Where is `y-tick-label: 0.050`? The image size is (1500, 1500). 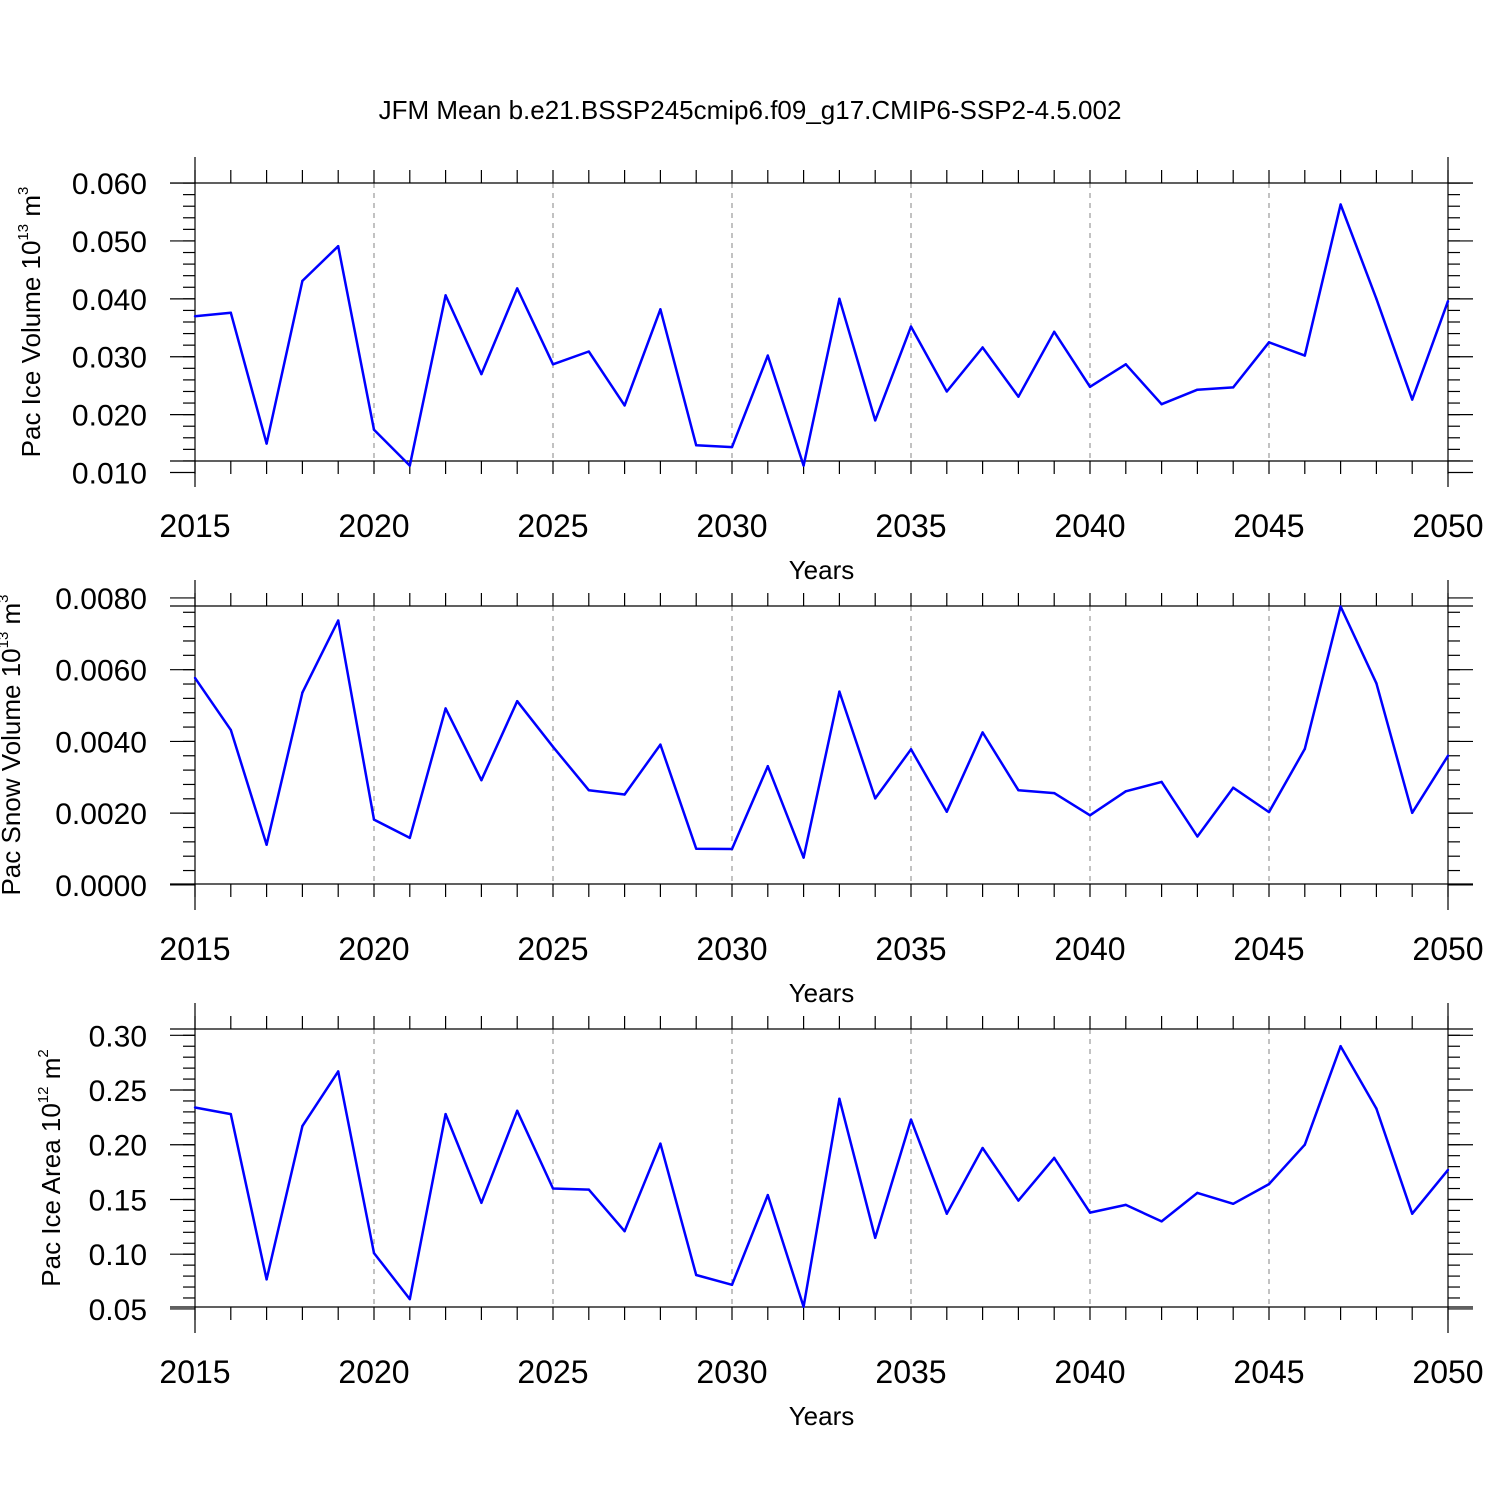
y-tick-label: 0.050 is located at coordinates (109, 242).